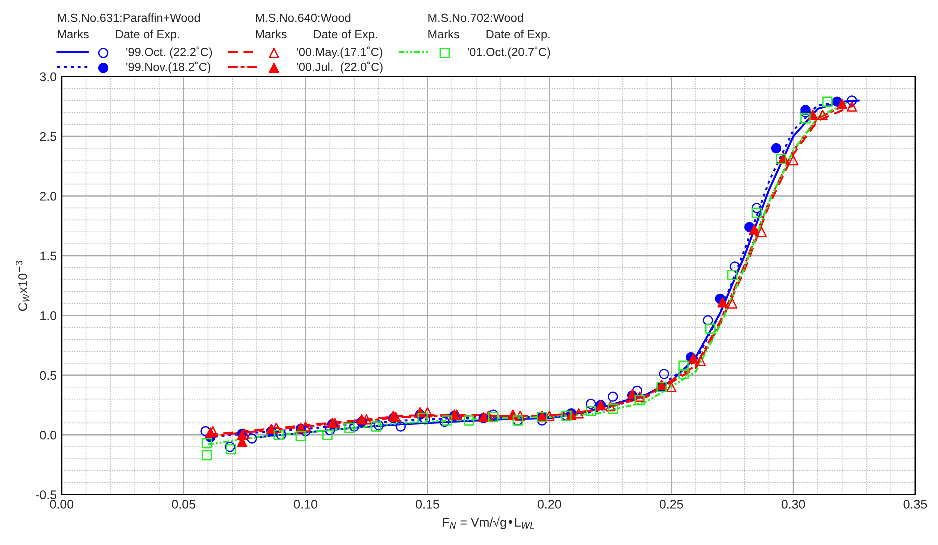 Image resolution: width=938 pixels, height=545 pixels. Describe the element at coordinates (23, 286) in the screenshot. I see `y-axis-title: C$_{W}$x10$^{−3}$` at that location.